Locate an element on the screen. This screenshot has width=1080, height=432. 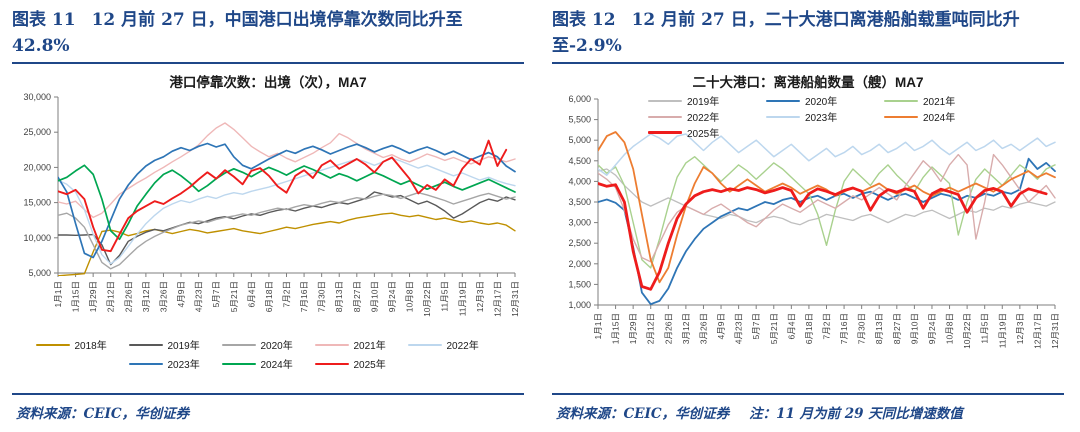
x-tick-label: 7月2日 is located at coordinates (827, 326).